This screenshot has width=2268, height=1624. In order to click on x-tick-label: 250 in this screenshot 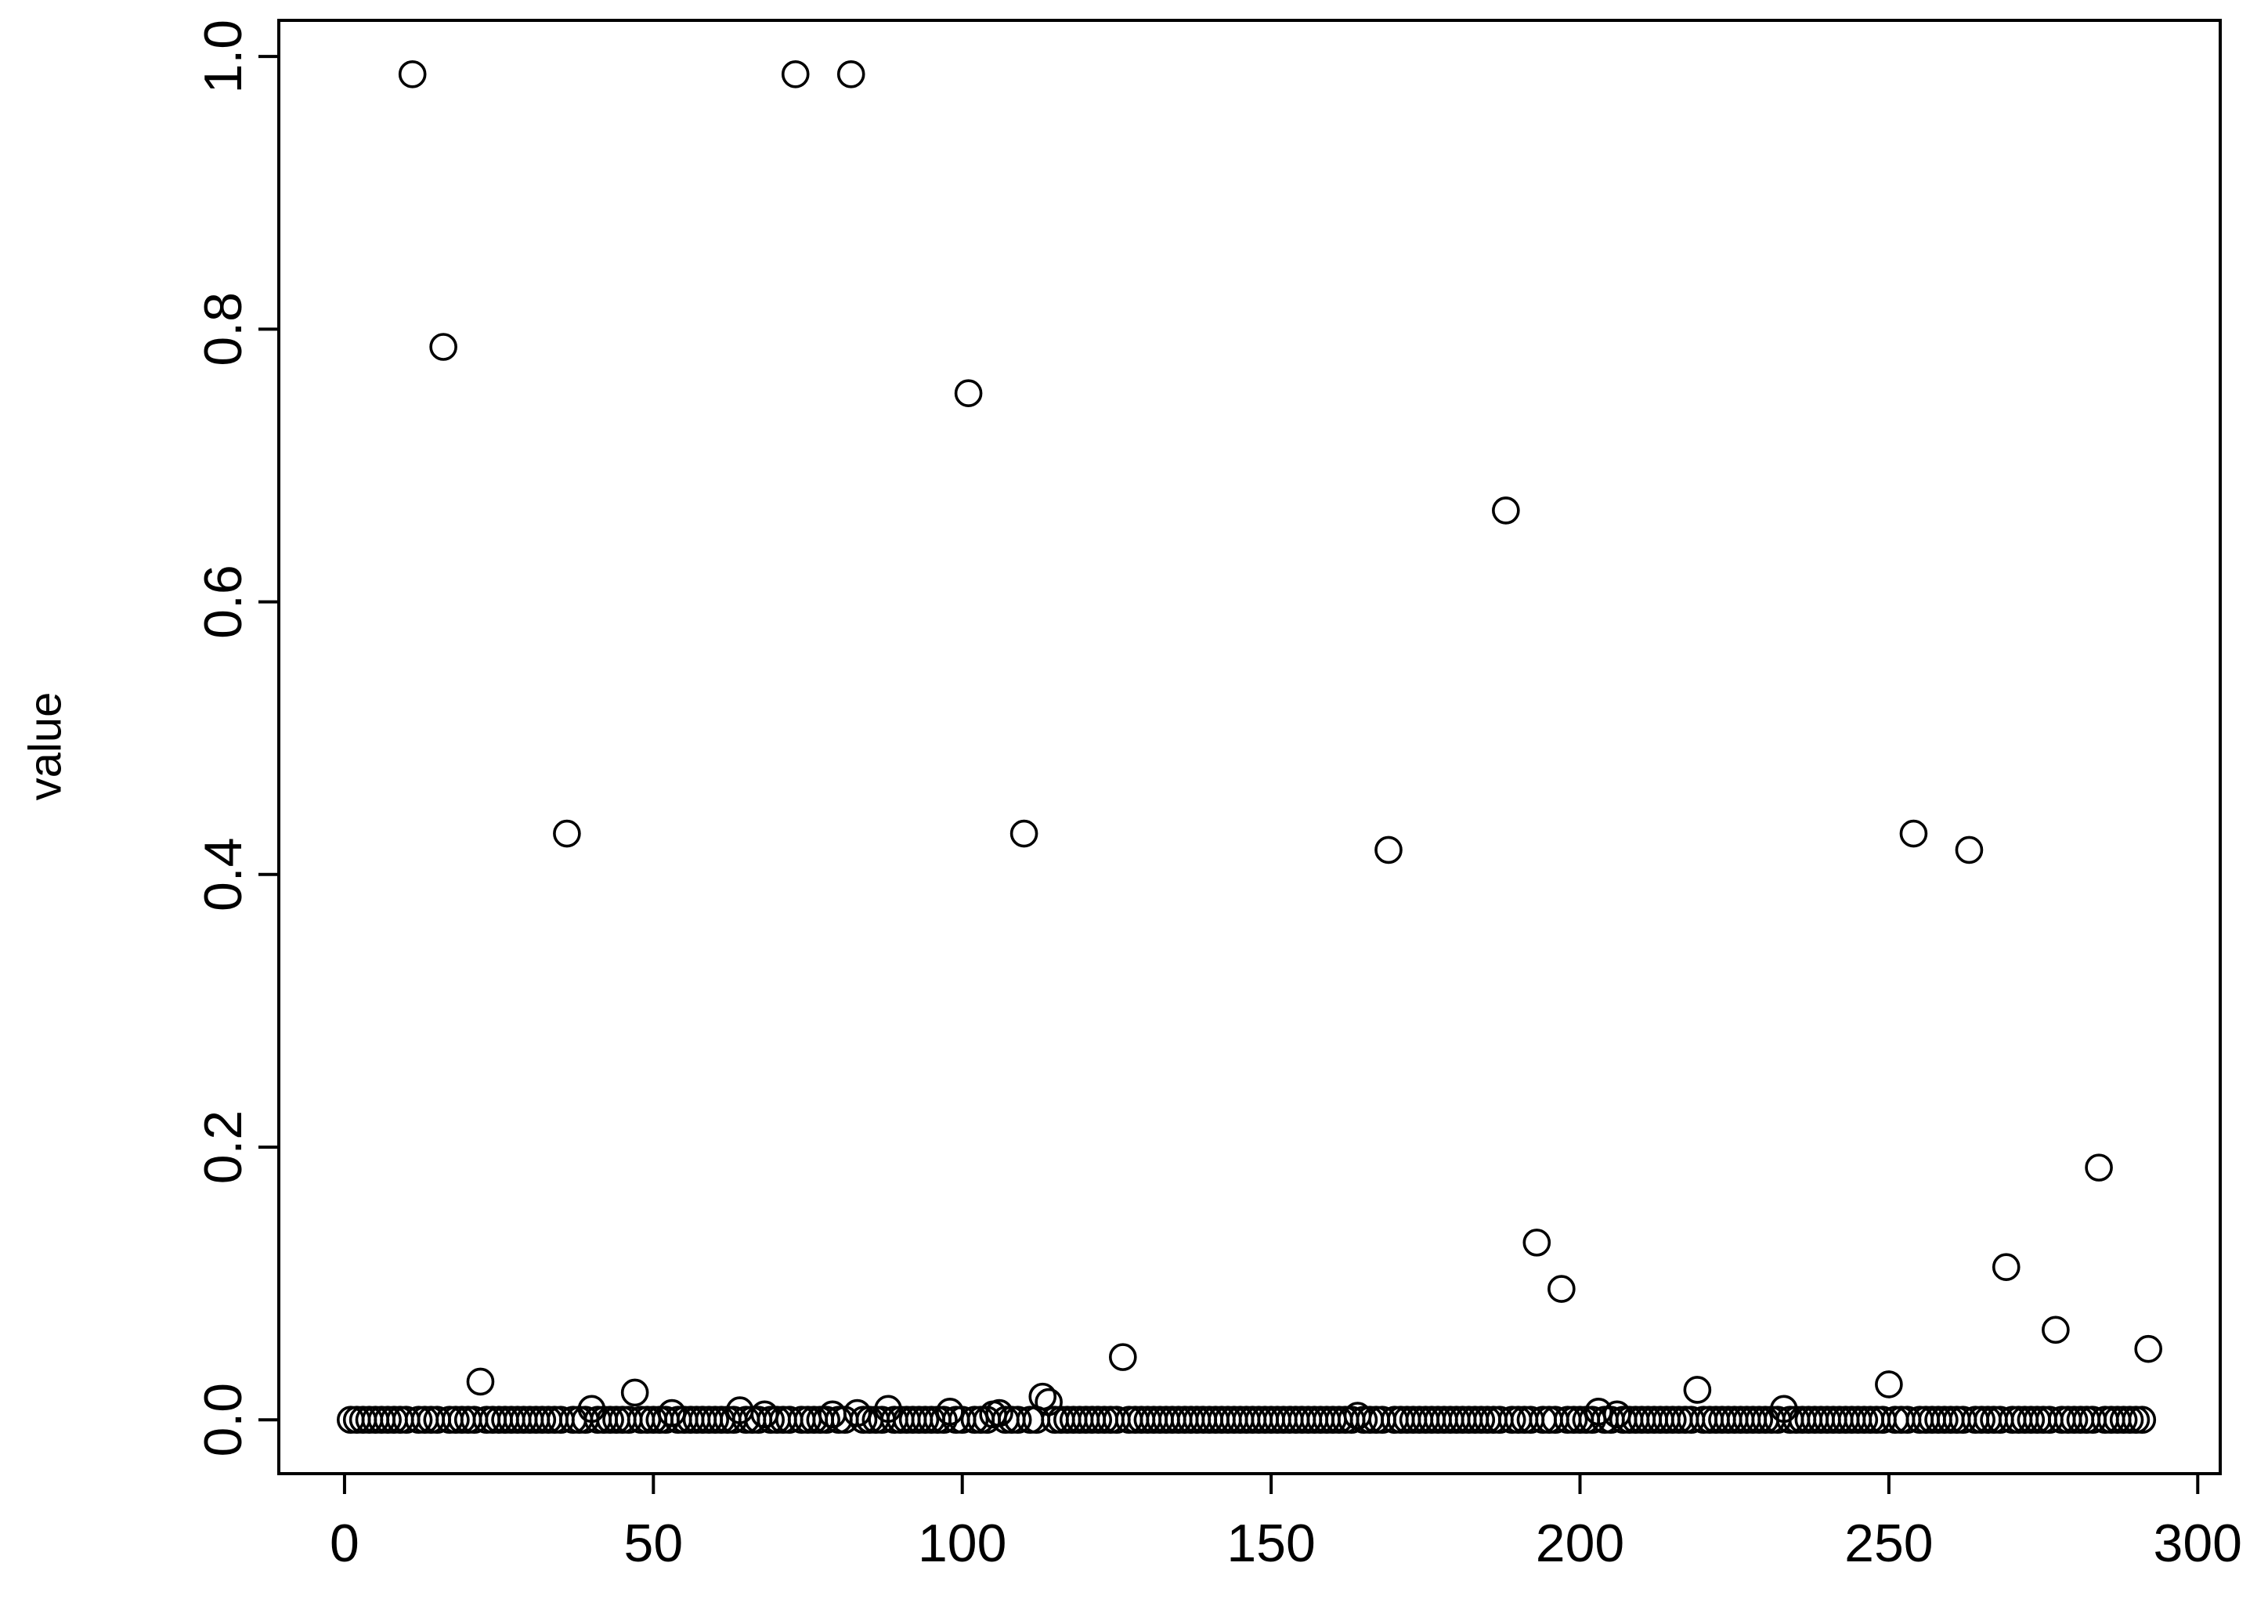, I will do `click(1888, 1543)`.